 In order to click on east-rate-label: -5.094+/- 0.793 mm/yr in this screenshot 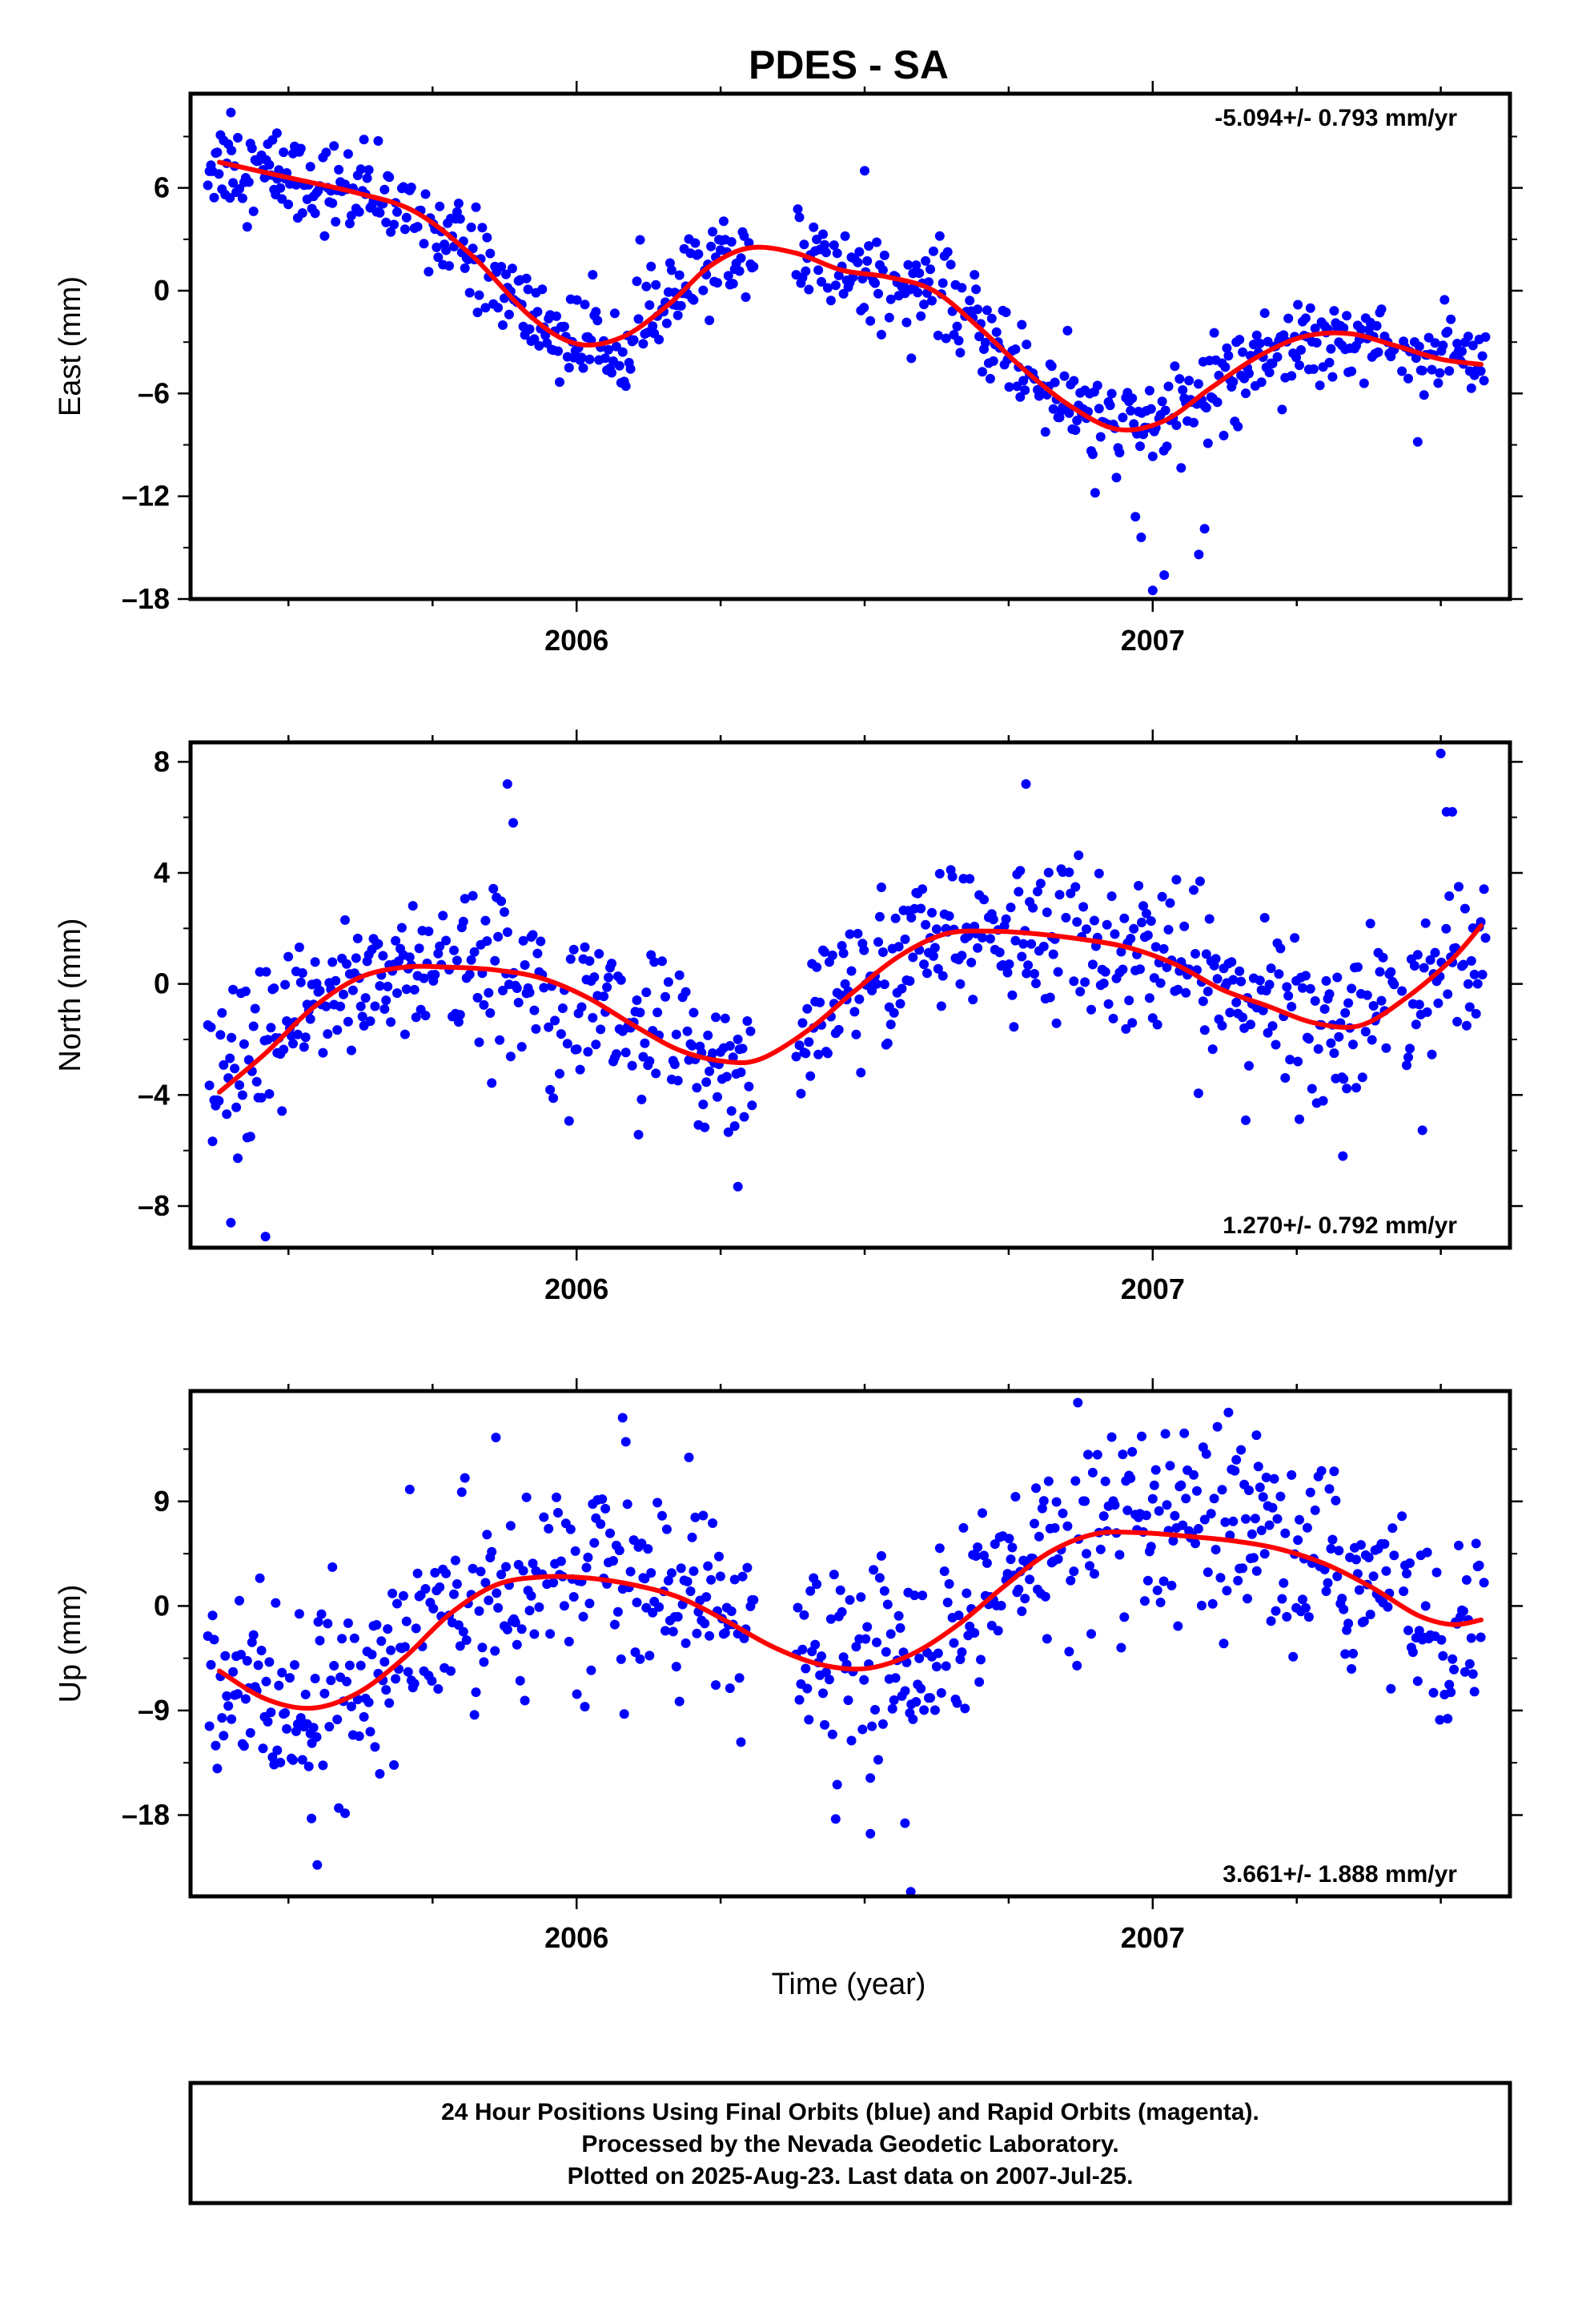, I will do `click(1336, 118)`.